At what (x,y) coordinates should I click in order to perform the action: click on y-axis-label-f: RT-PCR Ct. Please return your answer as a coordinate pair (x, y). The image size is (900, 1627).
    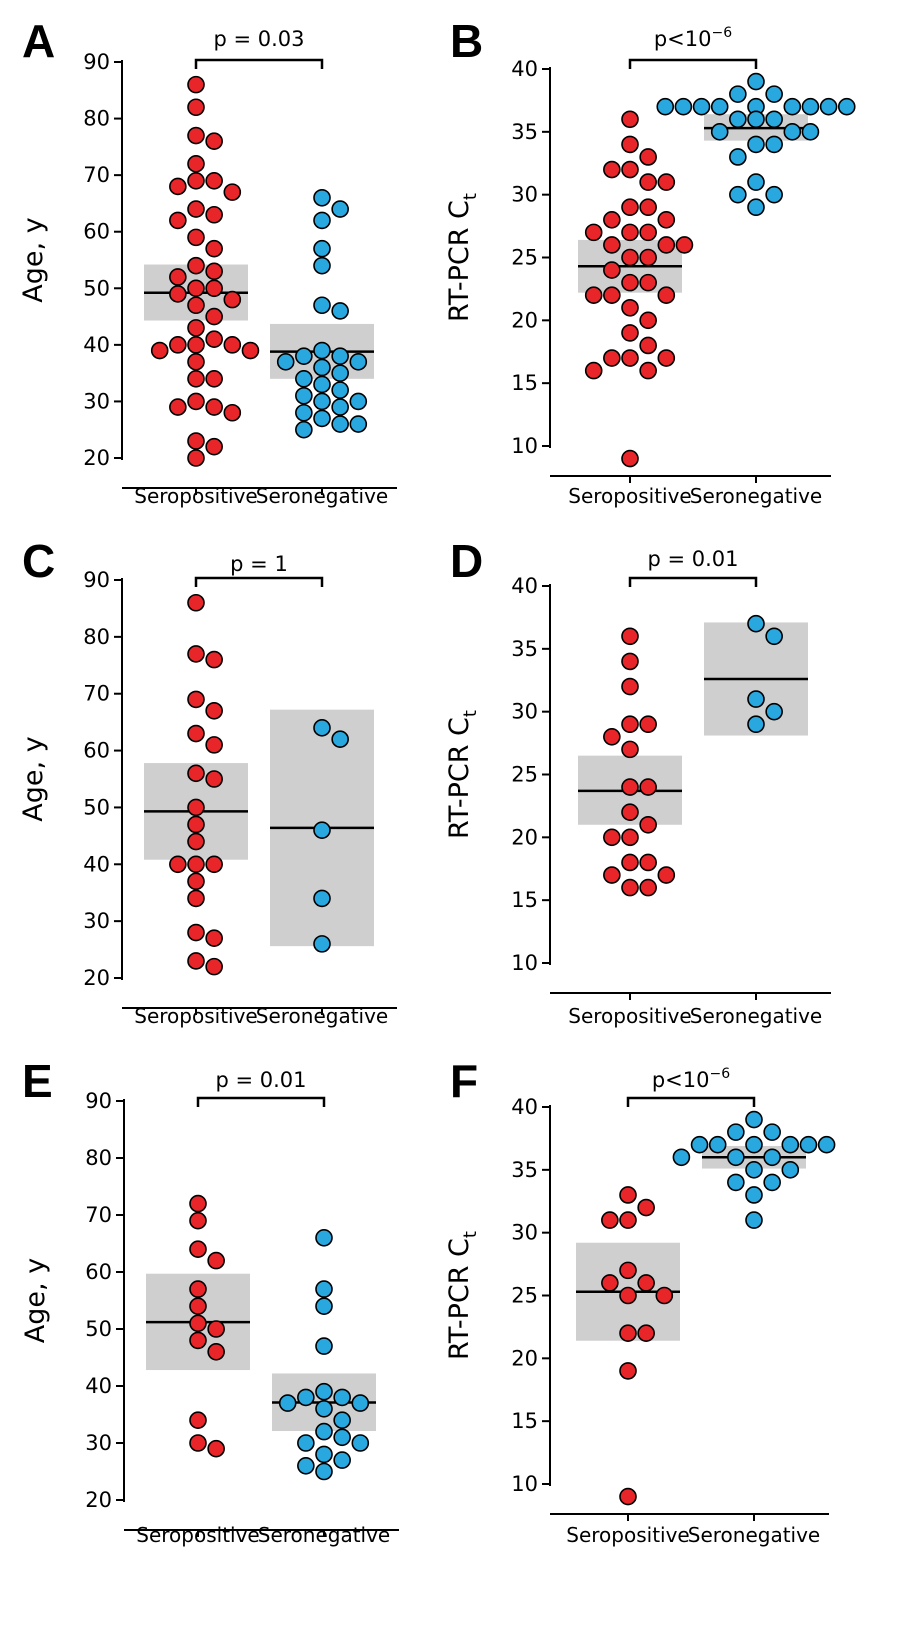
    Looking at the image, I should click on (462, 1295).